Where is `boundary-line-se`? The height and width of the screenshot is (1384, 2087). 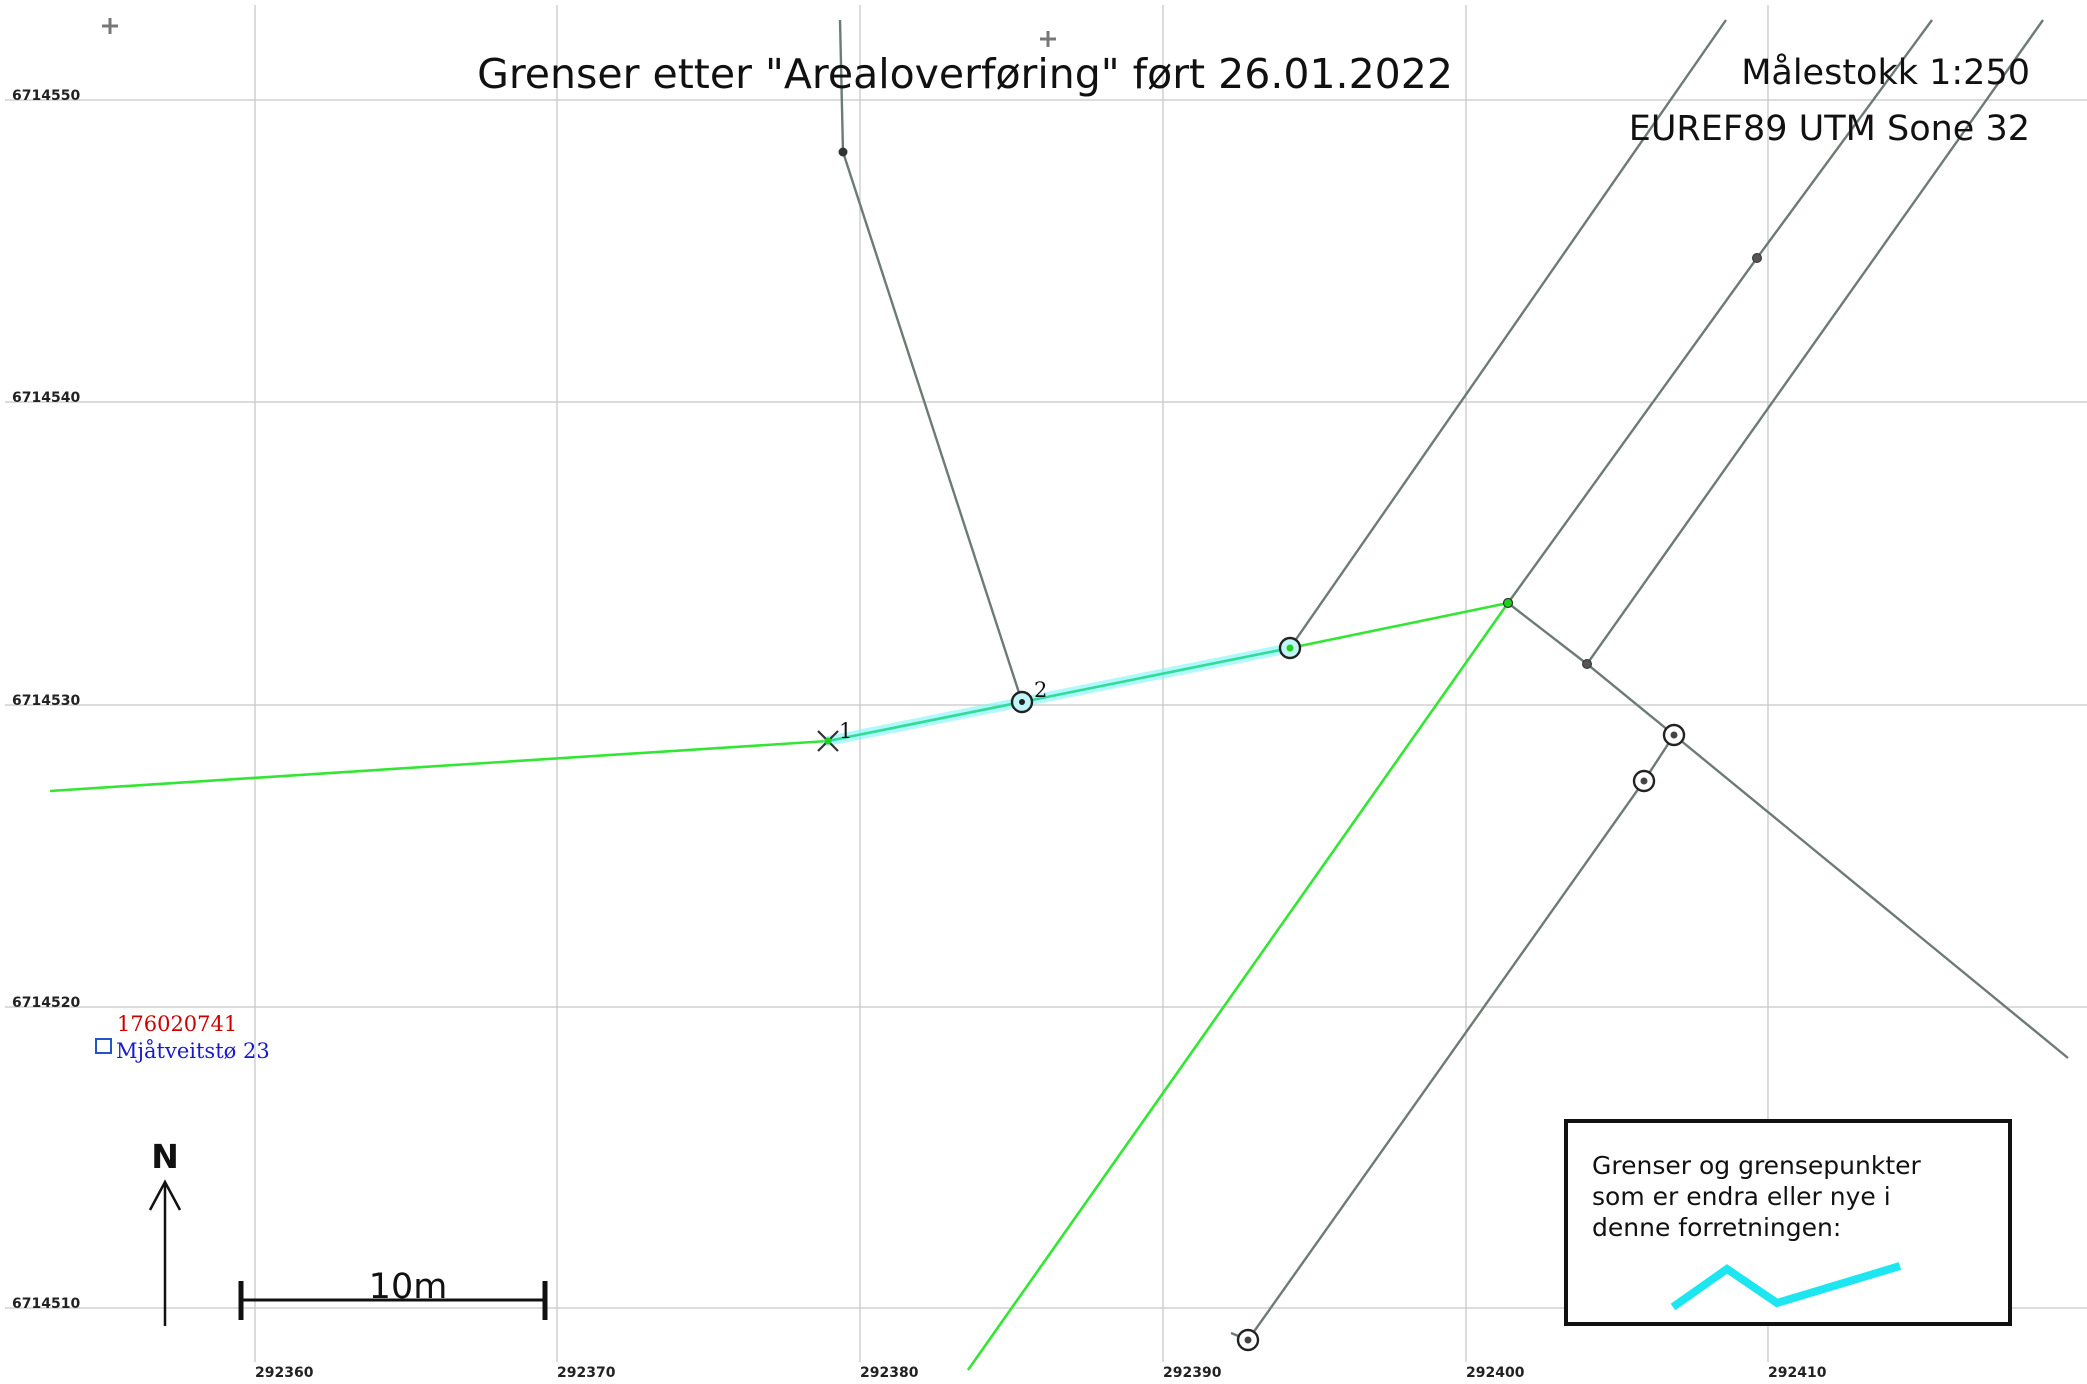
boundary-line-se is located at coordinates (1788, 830).